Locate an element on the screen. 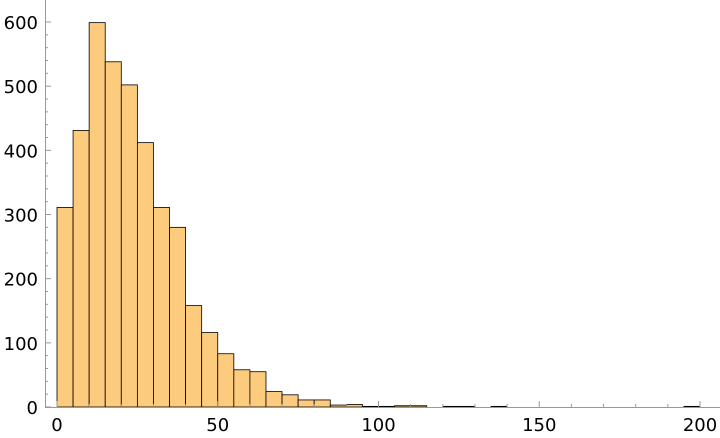  y-tick-label: 0 is located at coordinates (32, 408).